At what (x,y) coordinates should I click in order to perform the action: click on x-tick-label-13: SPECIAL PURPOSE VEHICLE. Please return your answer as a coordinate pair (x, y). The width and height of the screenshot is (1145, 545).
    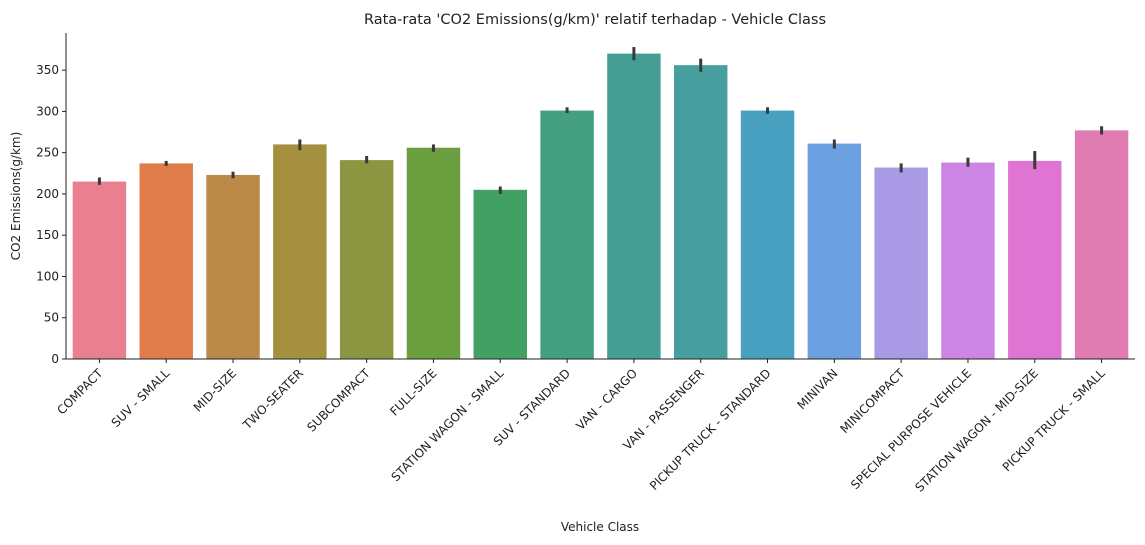
    Looking at the image, I should click on (911, 429).